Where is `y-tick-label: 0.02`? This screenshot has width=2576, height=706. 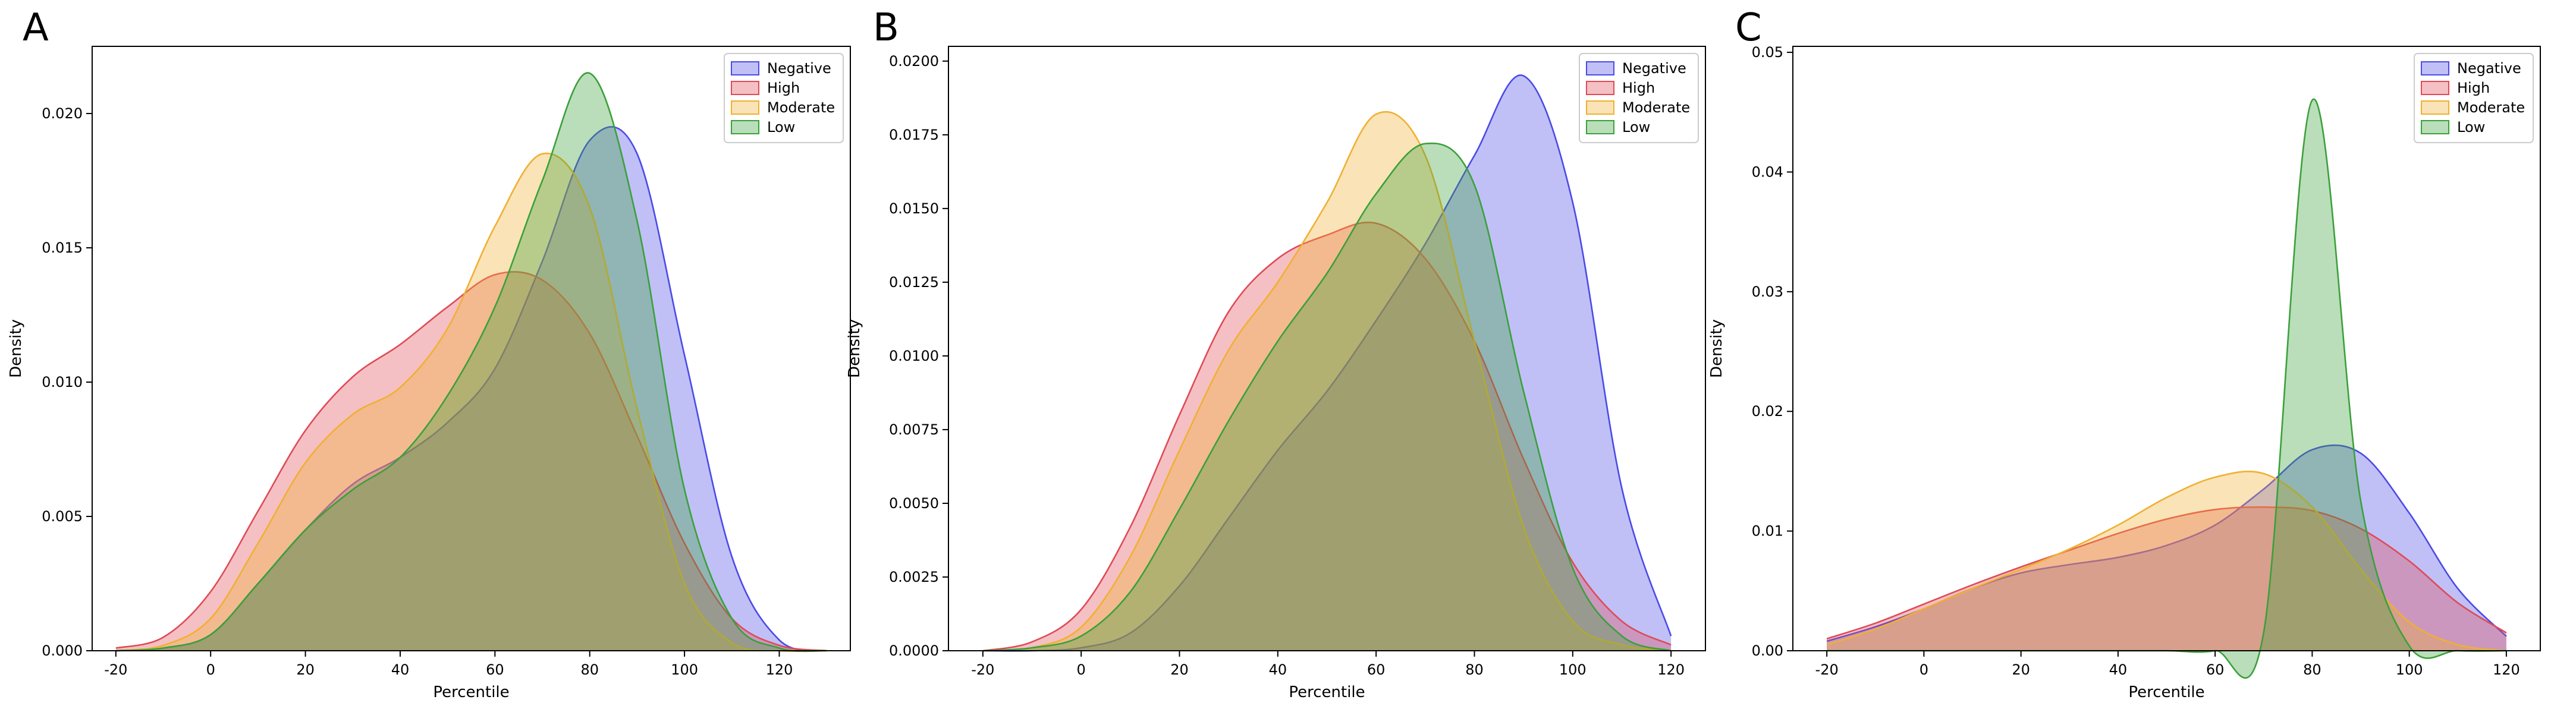
y-tick-label: 0.02 is located at coordinates (1767, 411).